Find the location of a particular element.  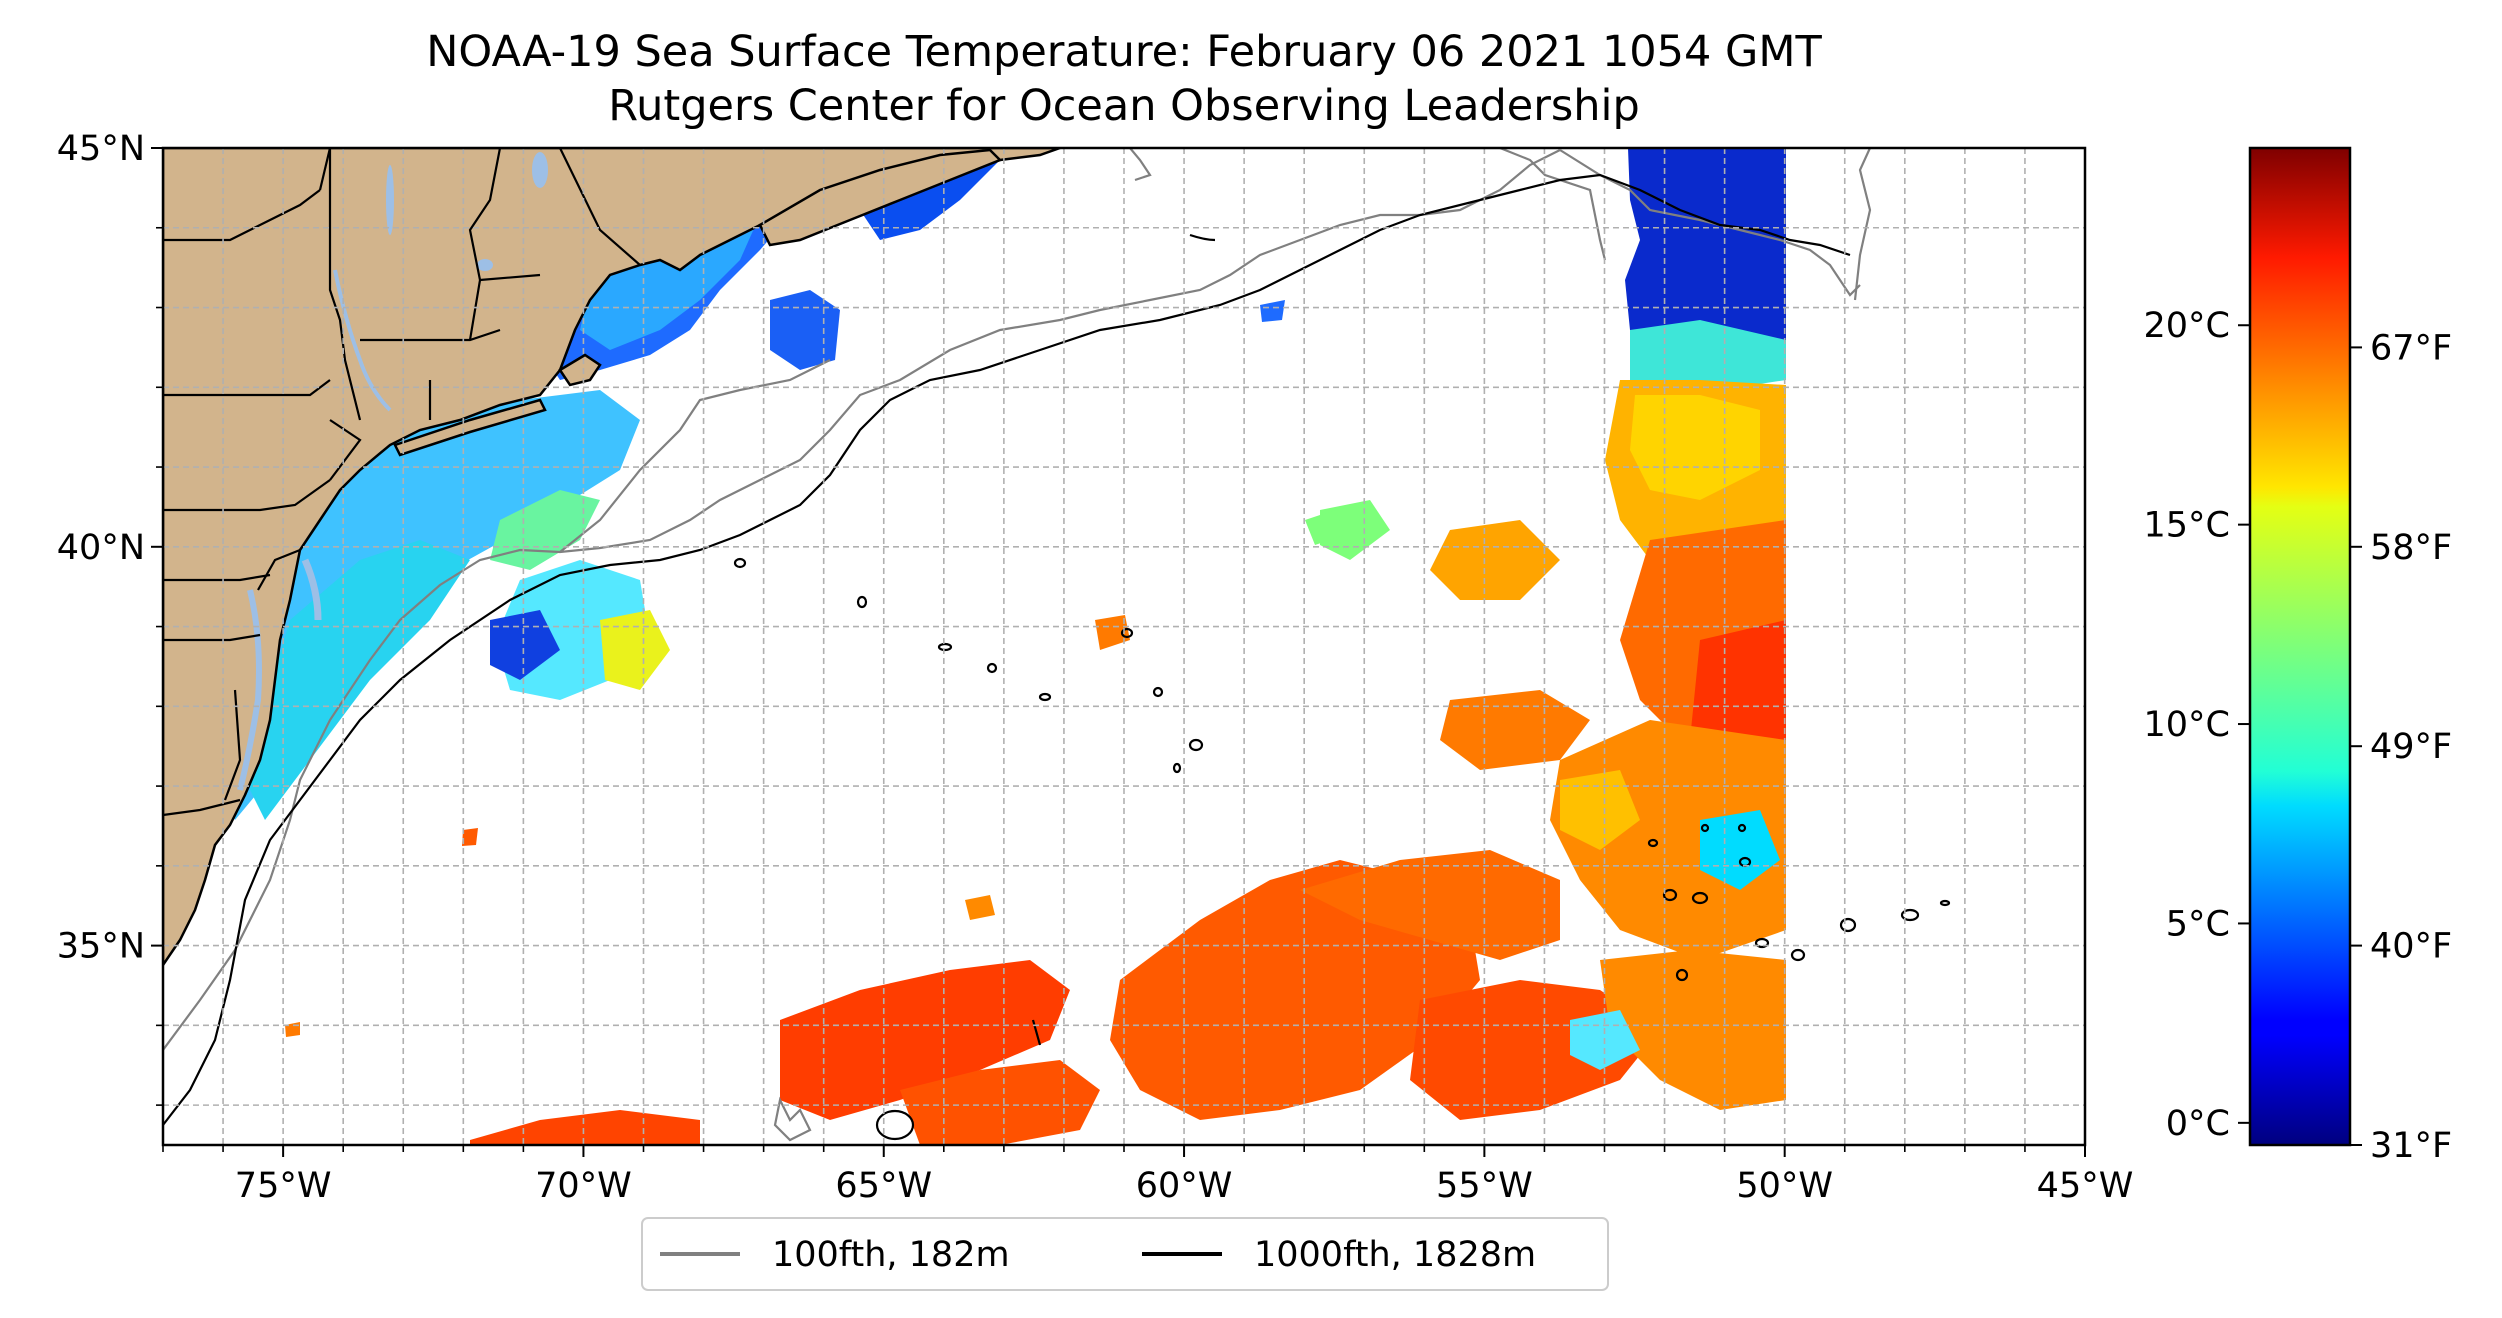

legend-label-1000fth: 1000fth, 1828m is located at coordinates (1395, 1255).